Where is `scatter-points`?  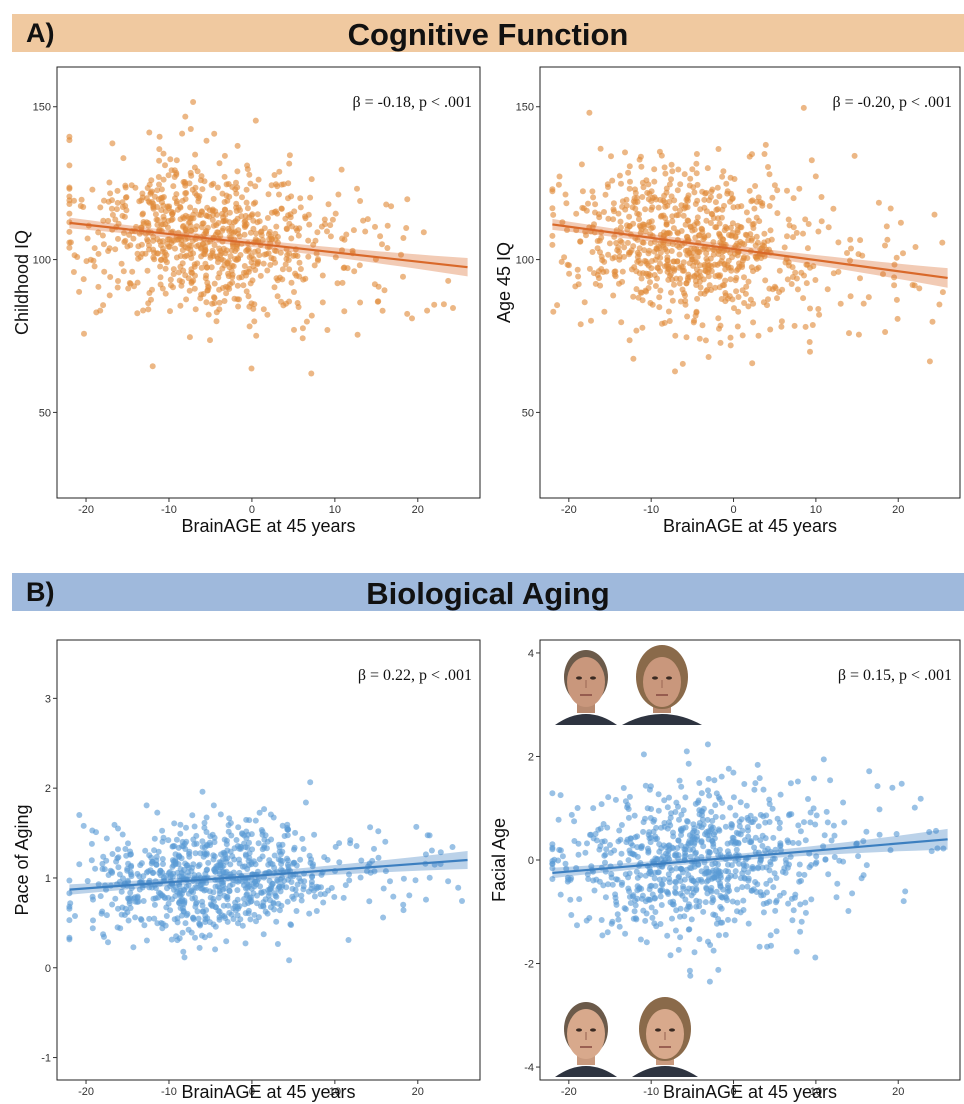 scatter-points is located at coordinates (747, 239).